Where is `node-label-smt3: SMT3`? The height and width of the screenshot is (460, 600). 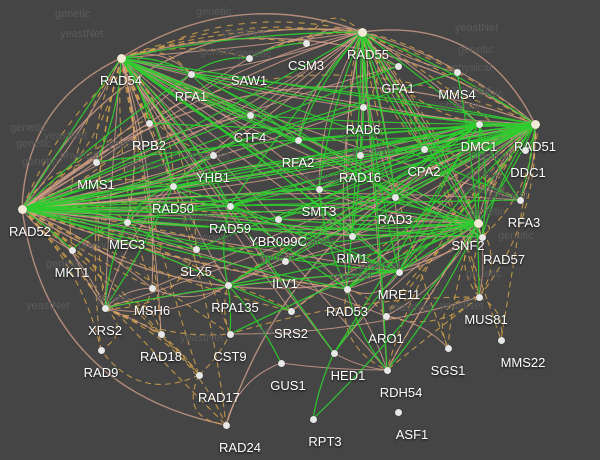 node-label-smt3: SMT3 is located at coordinates (319, 211).